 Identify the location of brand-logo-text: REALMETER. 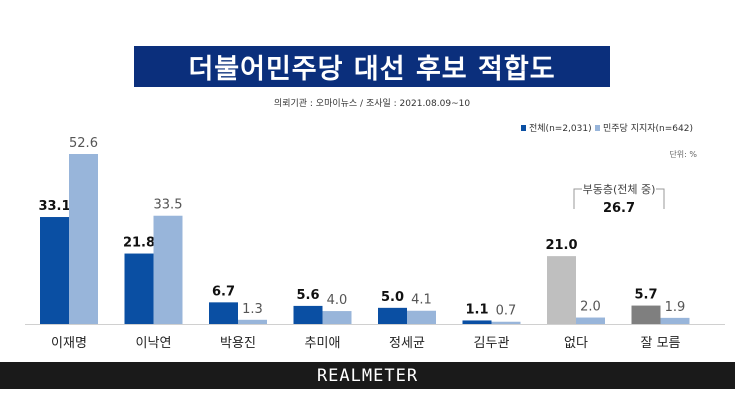
(367, 375).